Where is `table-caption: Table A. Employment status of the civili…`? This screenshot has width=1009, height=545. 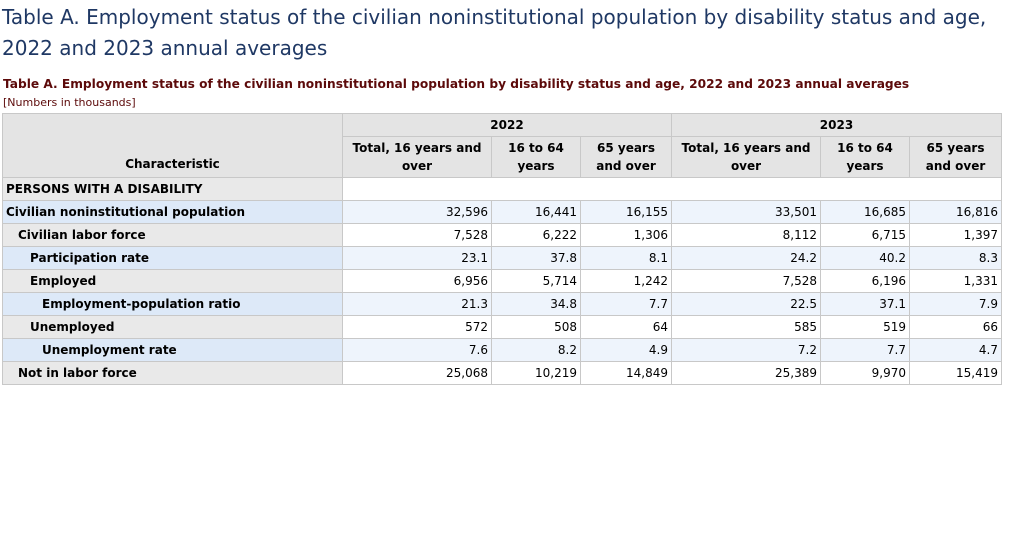 table-caption: Table A. Employment status of the civili… is located at coordinates (456, 84).